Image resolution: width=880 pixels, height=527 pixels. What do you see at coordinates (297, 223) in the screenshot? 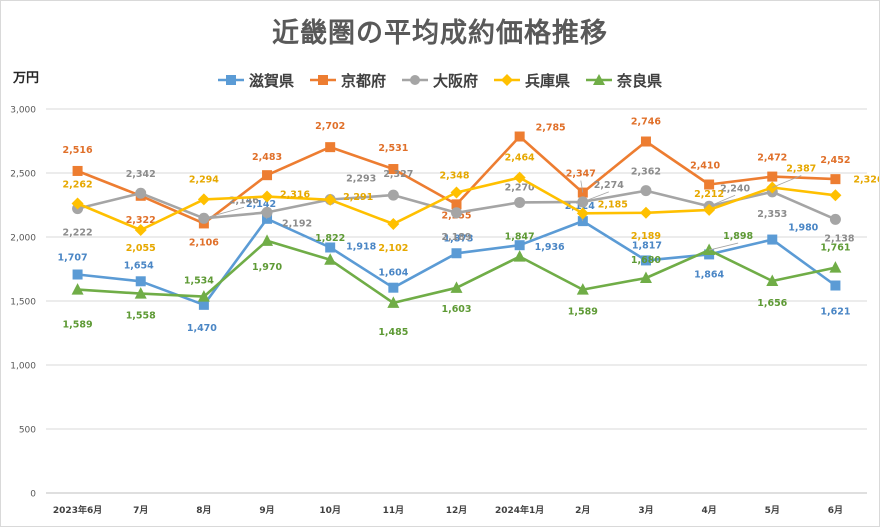
I see `data-label: 2,192` at bounding box center [297, 223].